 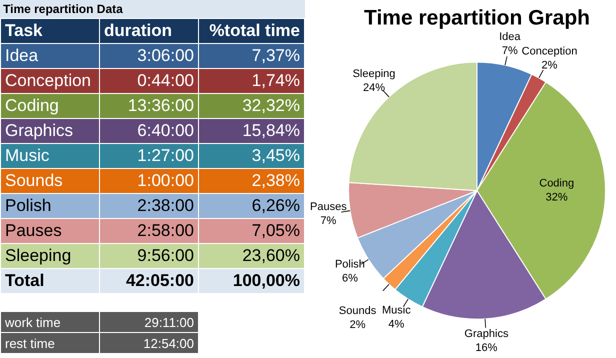 I want to click on slice-label: Sounds, so click(x=357, y=310).